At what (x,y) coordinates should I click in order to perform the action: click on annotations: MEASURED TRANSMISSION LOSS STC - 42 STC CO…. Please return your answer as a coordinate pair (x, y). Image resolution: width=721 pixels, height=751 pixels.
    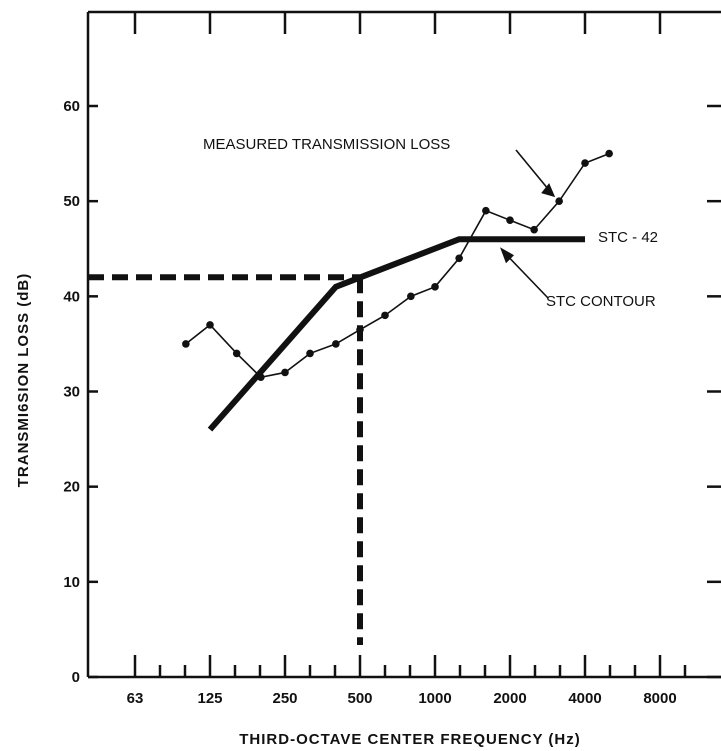
    Looking at the image, I should click on (430, 223).